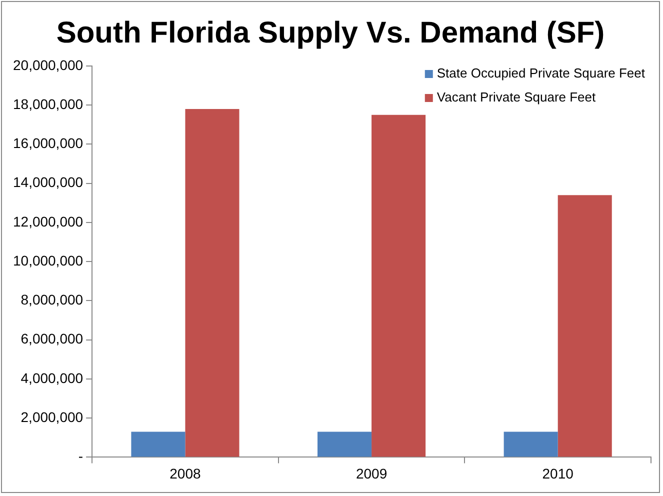  I want to click on y-tick-label: 6,000,000, so click(52, 338).